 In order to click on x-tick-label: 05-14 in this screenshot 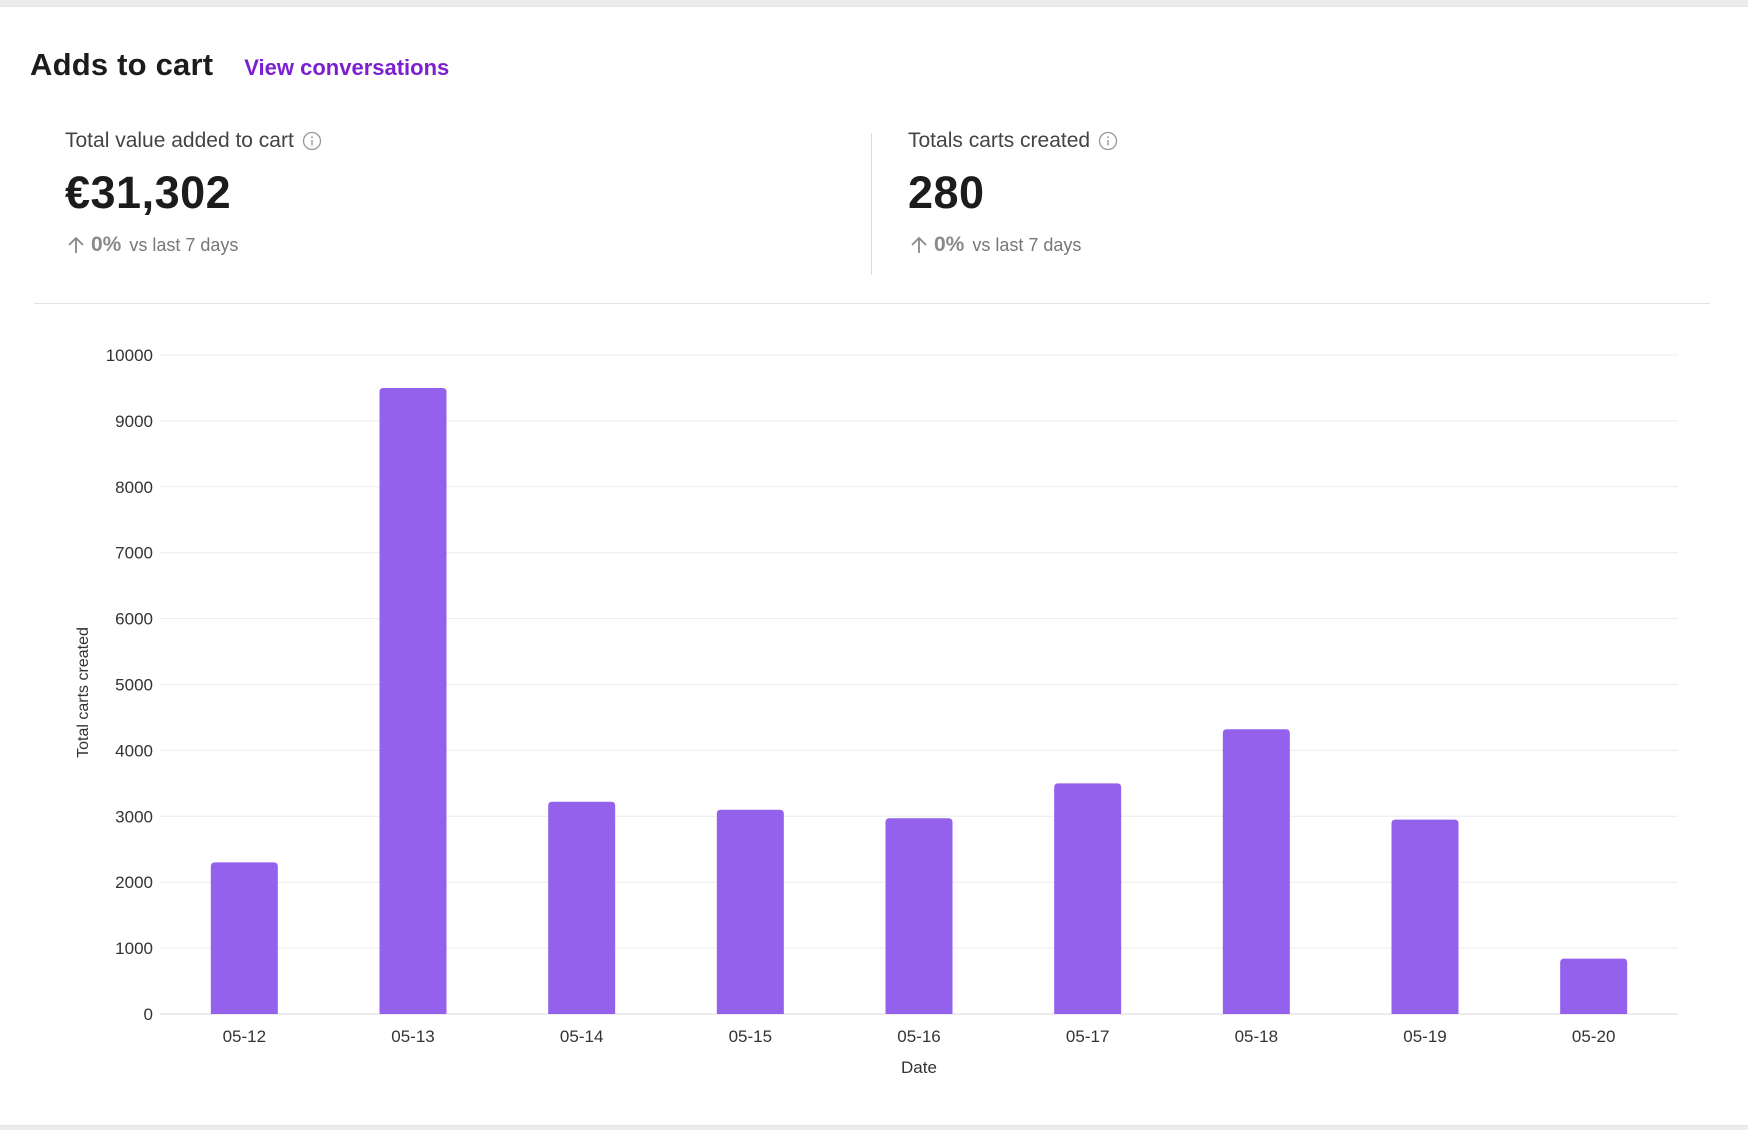, I will do `click(581, 1036)`.